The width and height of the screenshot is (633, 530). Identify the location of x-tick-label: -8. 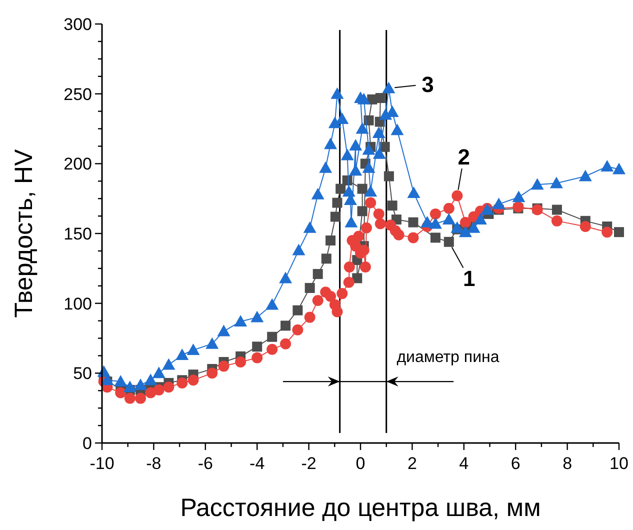
(154, 463).